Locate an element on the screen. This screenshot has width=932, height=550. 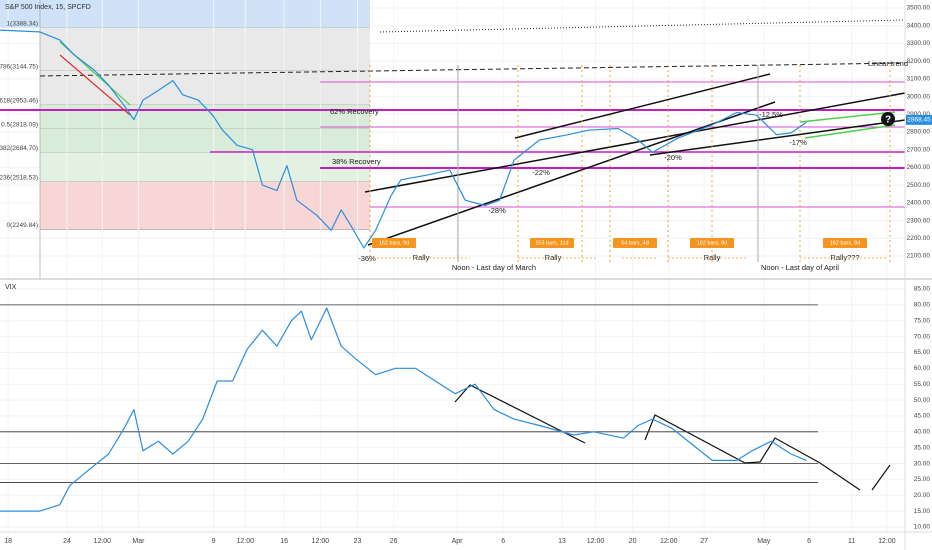
y-tick-label: 2200.00 is located at coordinates (919, 238).